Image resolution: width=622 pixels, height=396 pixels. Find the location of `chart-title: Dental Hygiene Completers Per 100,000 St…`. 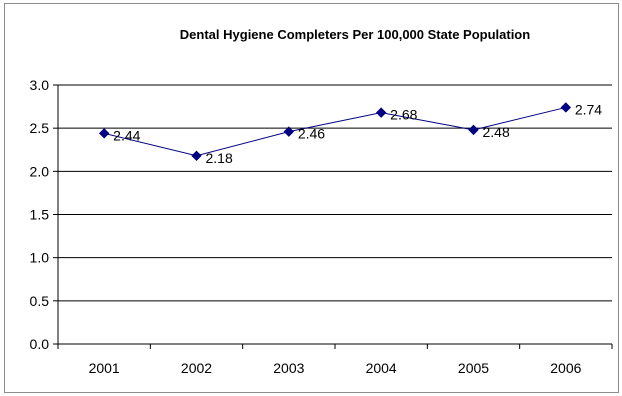

chart-title: Dental Hygiene Completers Per 100,000 St… is located at coordinates (355, 34).